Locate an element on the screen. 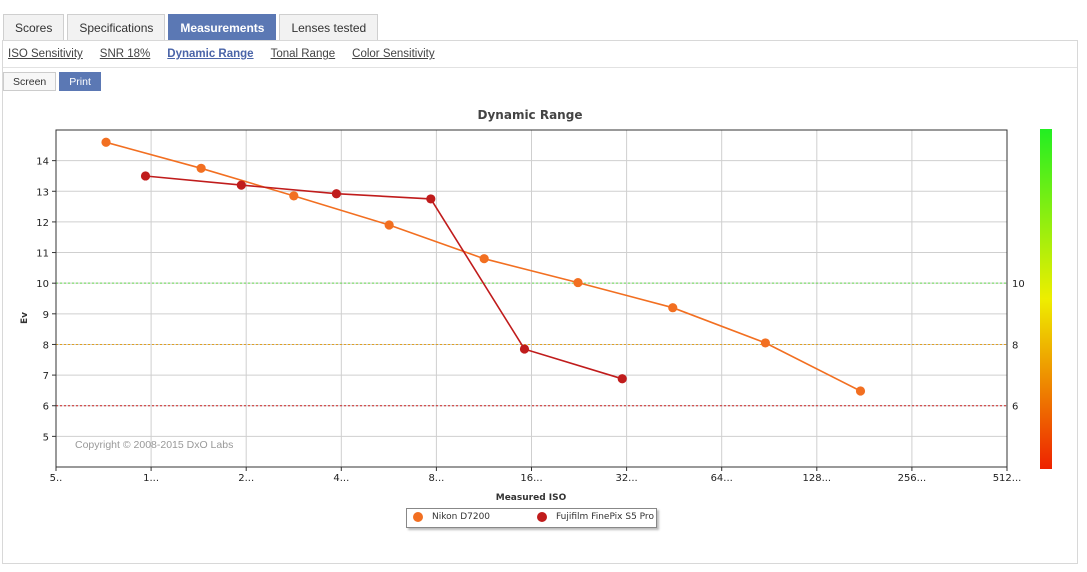 The image size is (1087, 572). tab-measurements: Measurements is located at coordinates (222, 27).